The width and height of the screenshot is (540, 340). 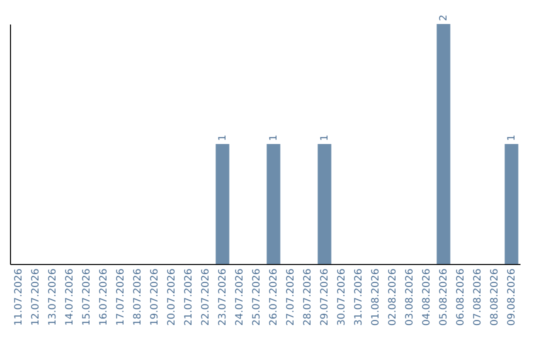 I want to click on x-tick-label: 03.08.2026, so click(x=410, y=297).